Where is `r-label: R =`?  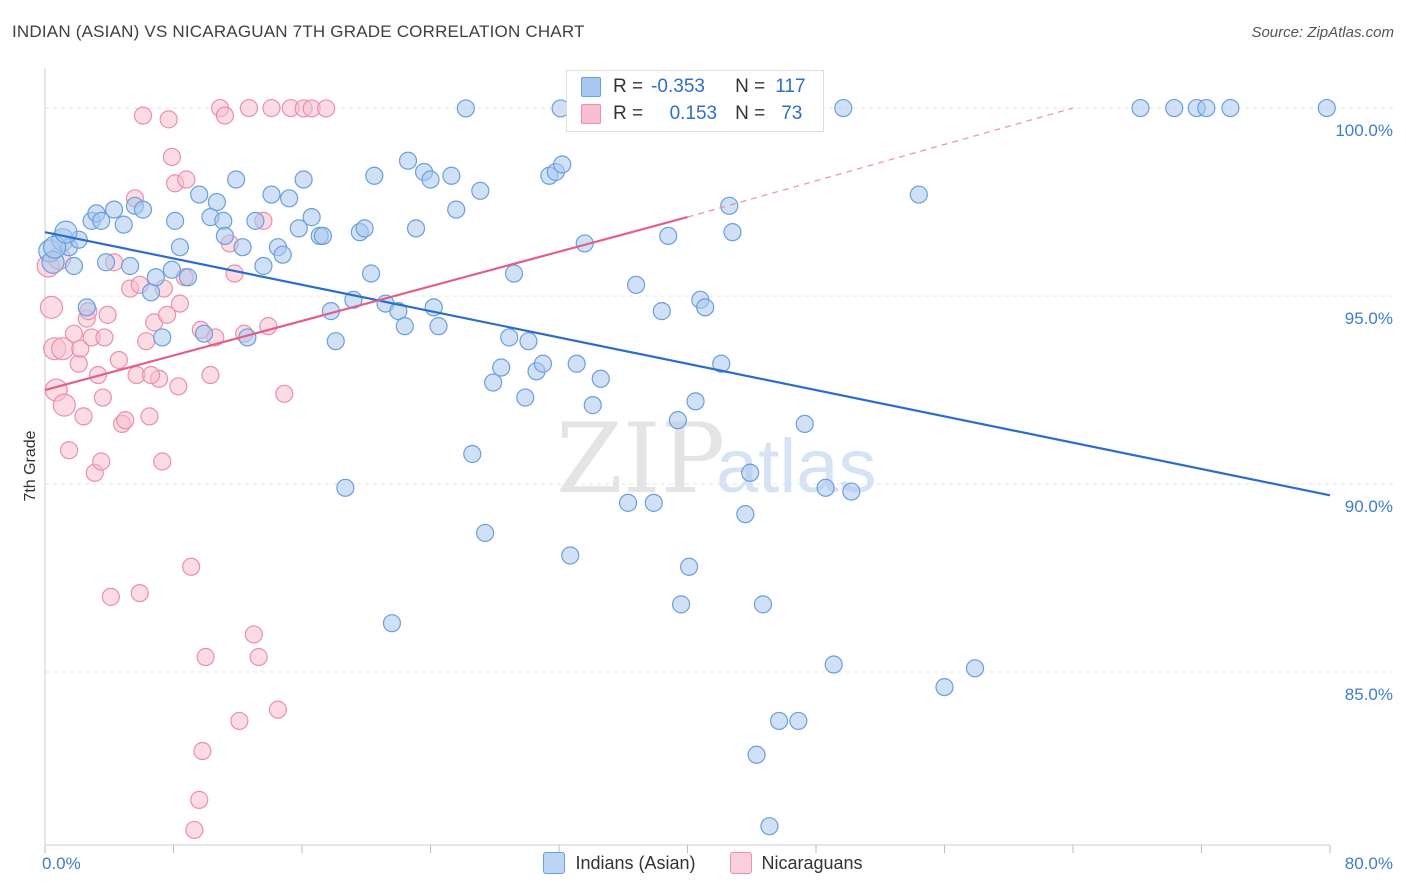
r-label: R = is located at coordinates (628, 86).